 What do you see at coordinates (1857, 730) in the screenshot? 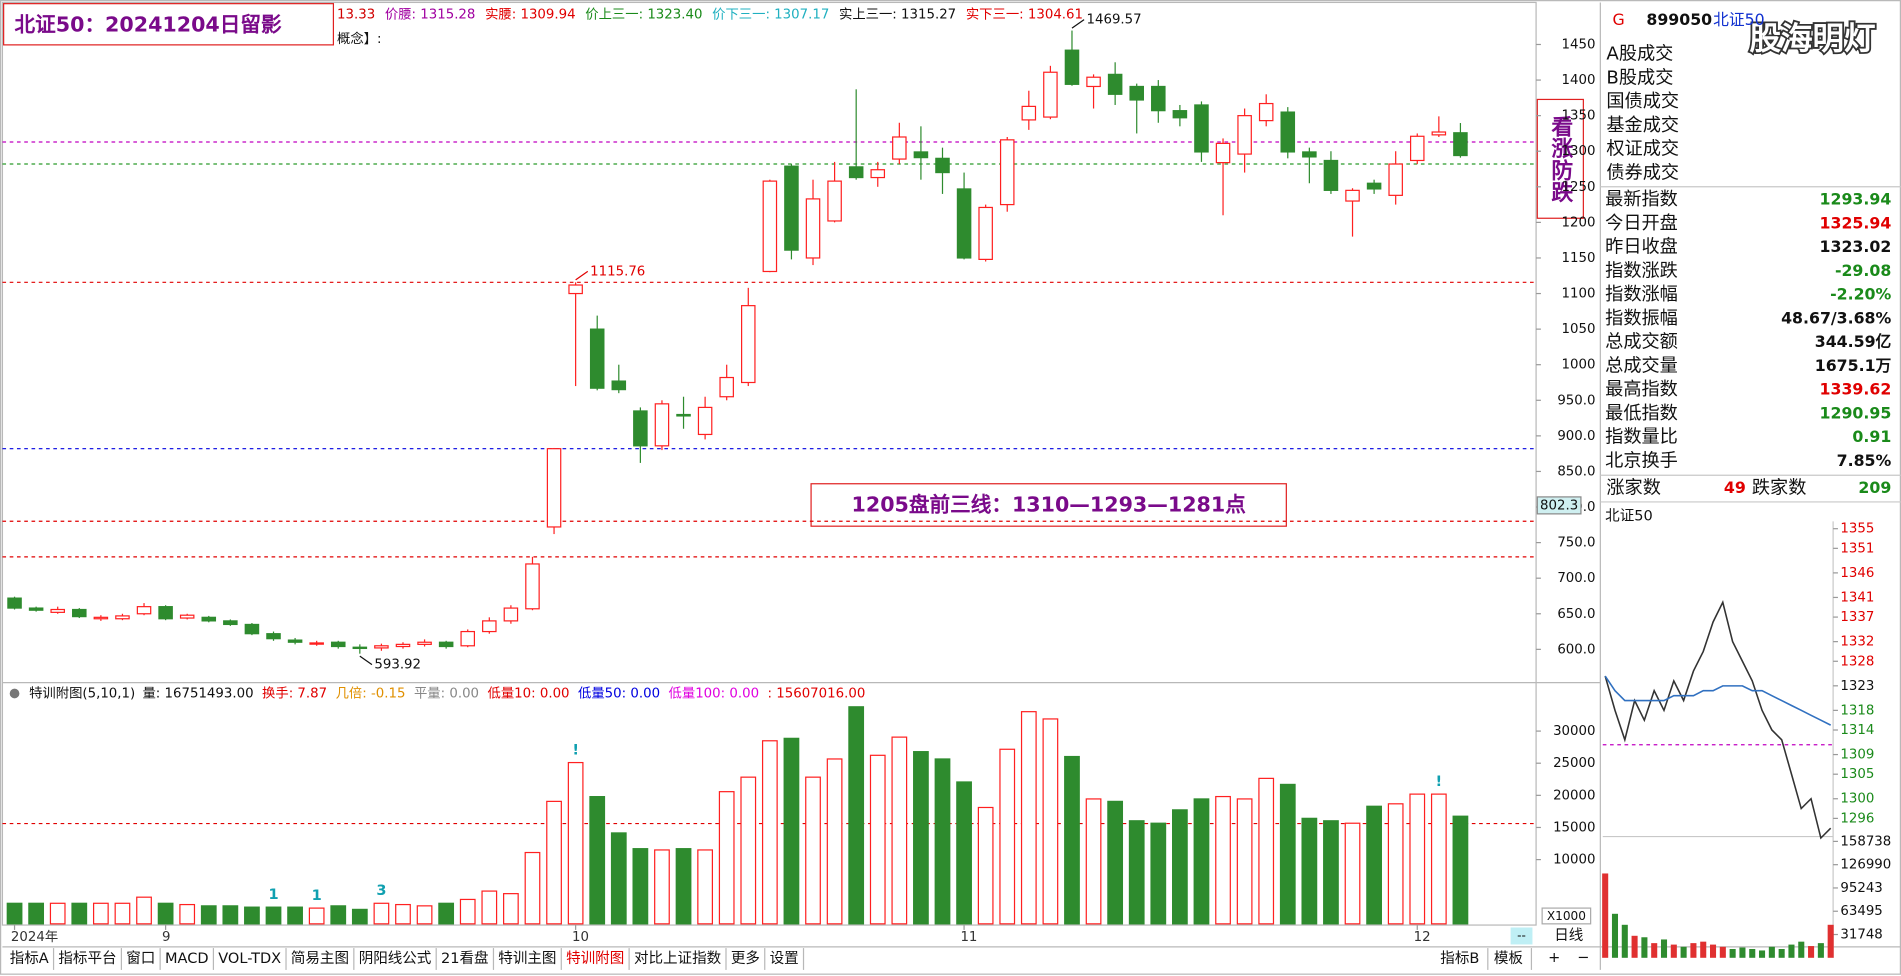
I see `y-tick-label: 1314` at bounding box center [1857, 730].